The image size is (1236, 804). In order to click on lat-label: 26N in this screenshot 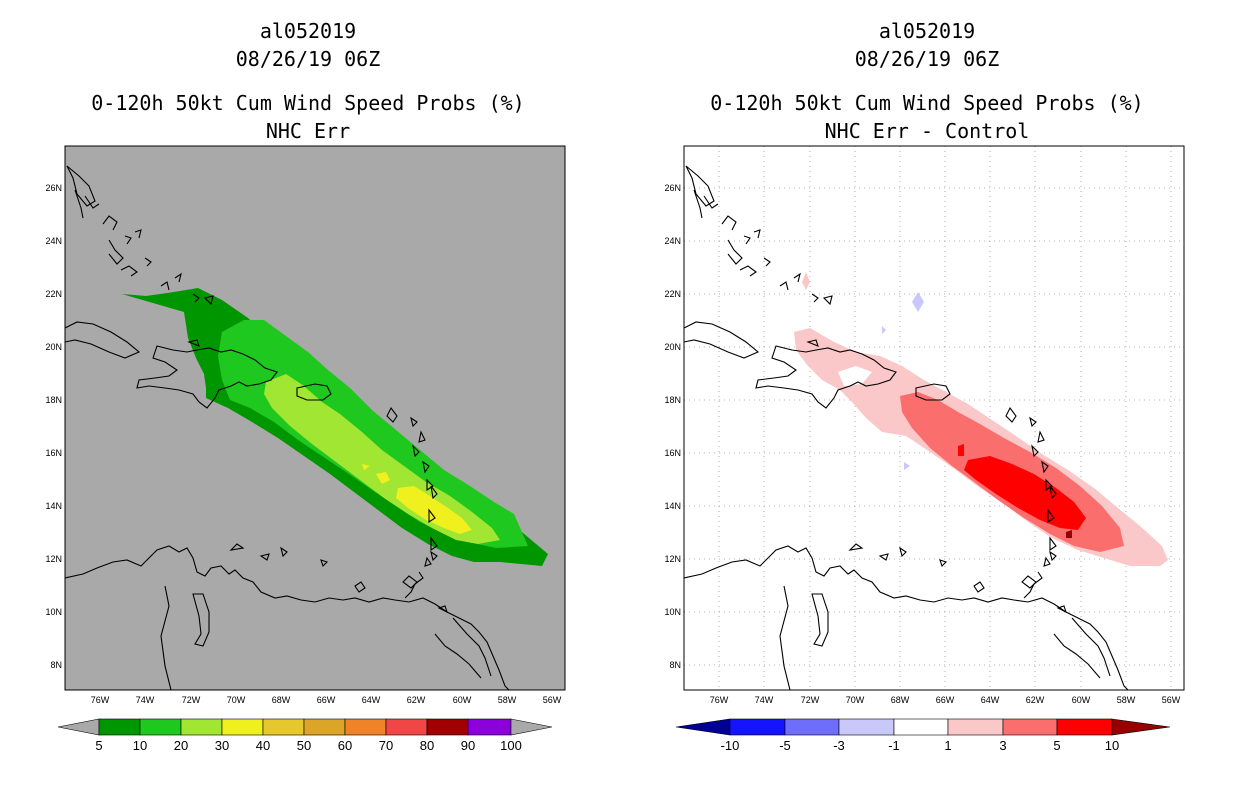, I will do `click(672, 188)`.